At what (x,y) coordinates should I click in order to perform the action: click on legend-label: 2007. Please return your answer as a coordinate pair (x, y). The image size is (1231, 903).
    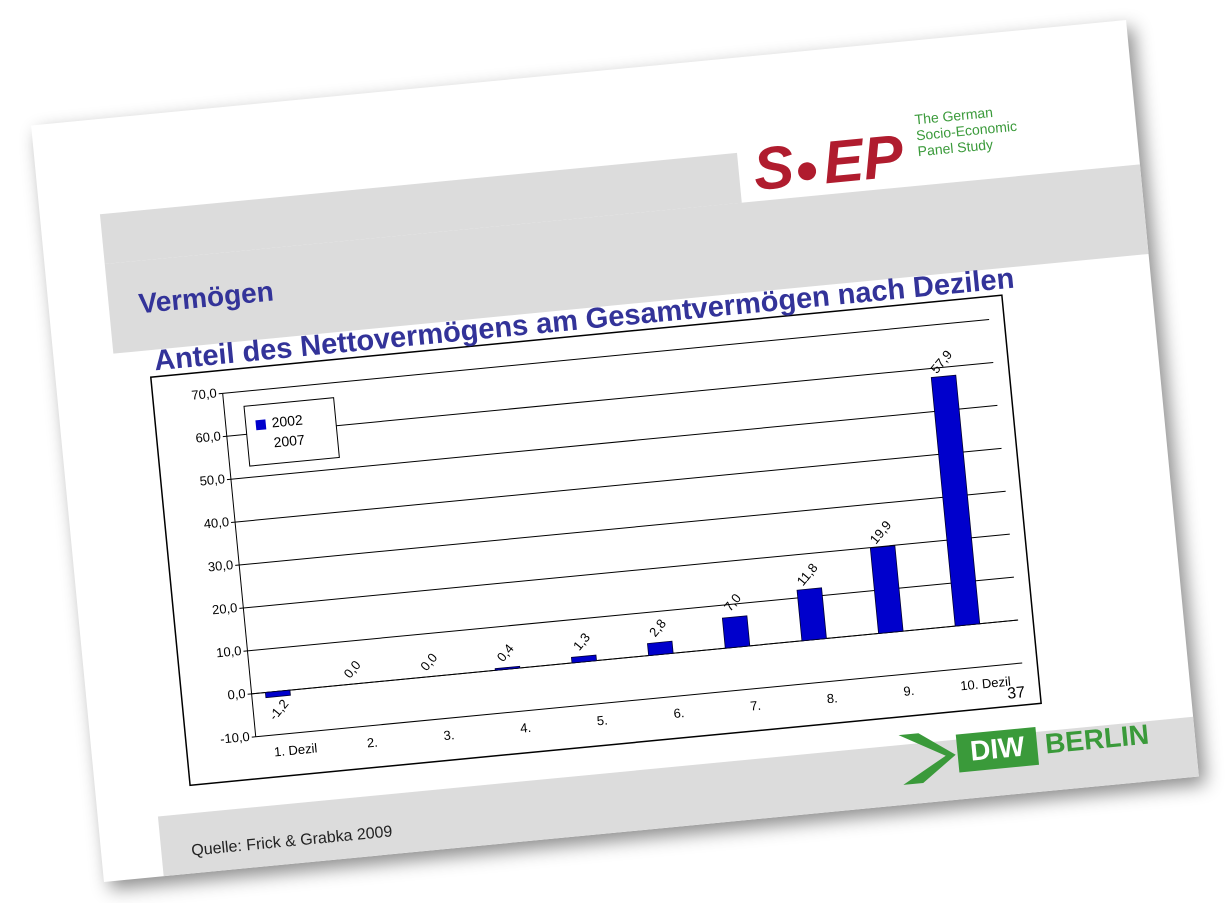
    Looking at the image, I should click on (289, 440).